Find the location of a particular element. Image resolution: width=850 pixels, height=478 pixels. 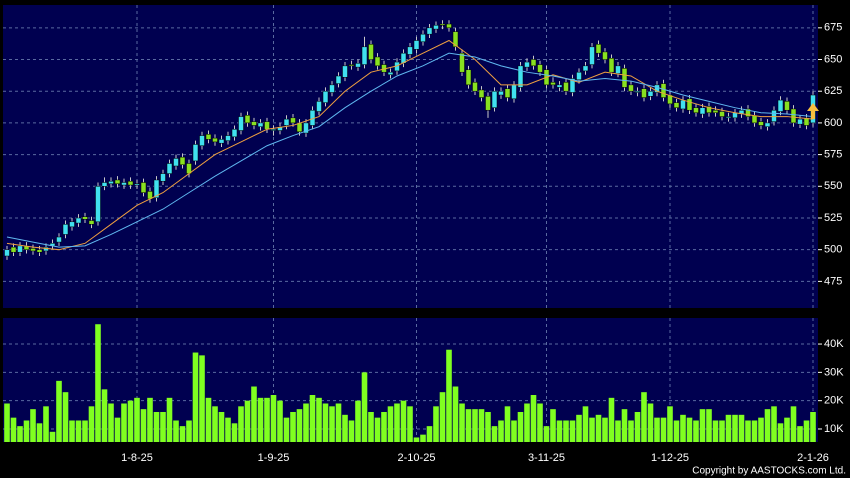

x-tick-label: 1-9-25 is located at coordinates (274, 458).